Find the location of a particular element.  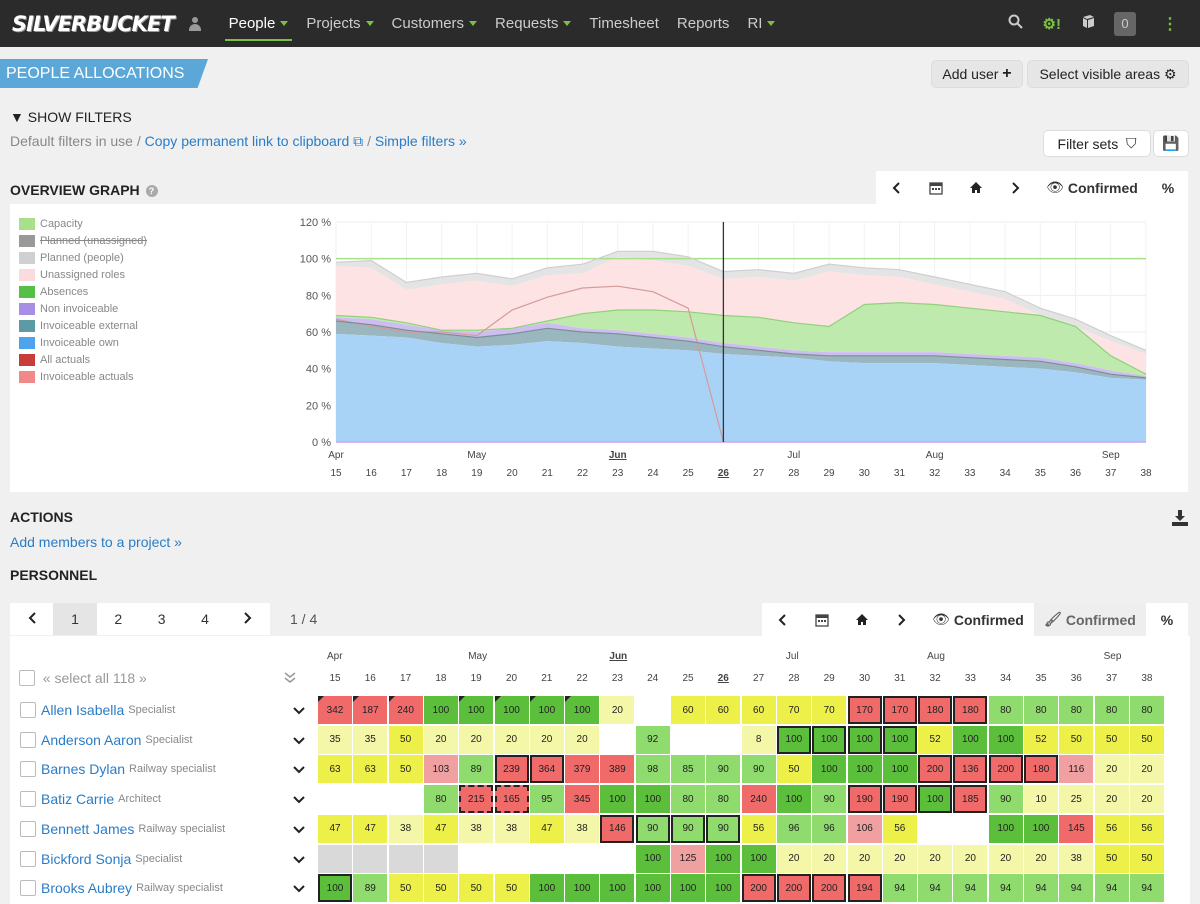

percent-toggle: % is located at coordinates (1167, 619).